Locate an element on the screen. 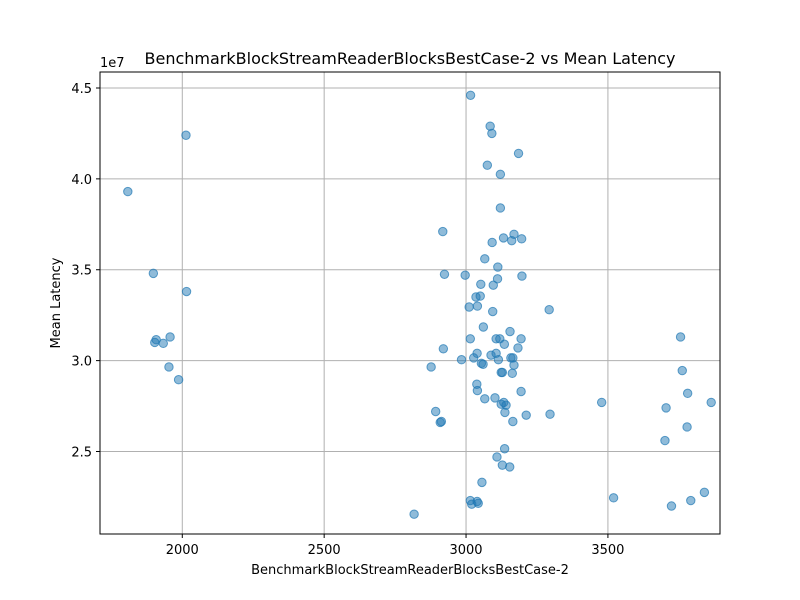 Image resolution: width=800 pixels, height=600 pixels. y-axis-label: Mean Latency is located at coordinates (56, 302).